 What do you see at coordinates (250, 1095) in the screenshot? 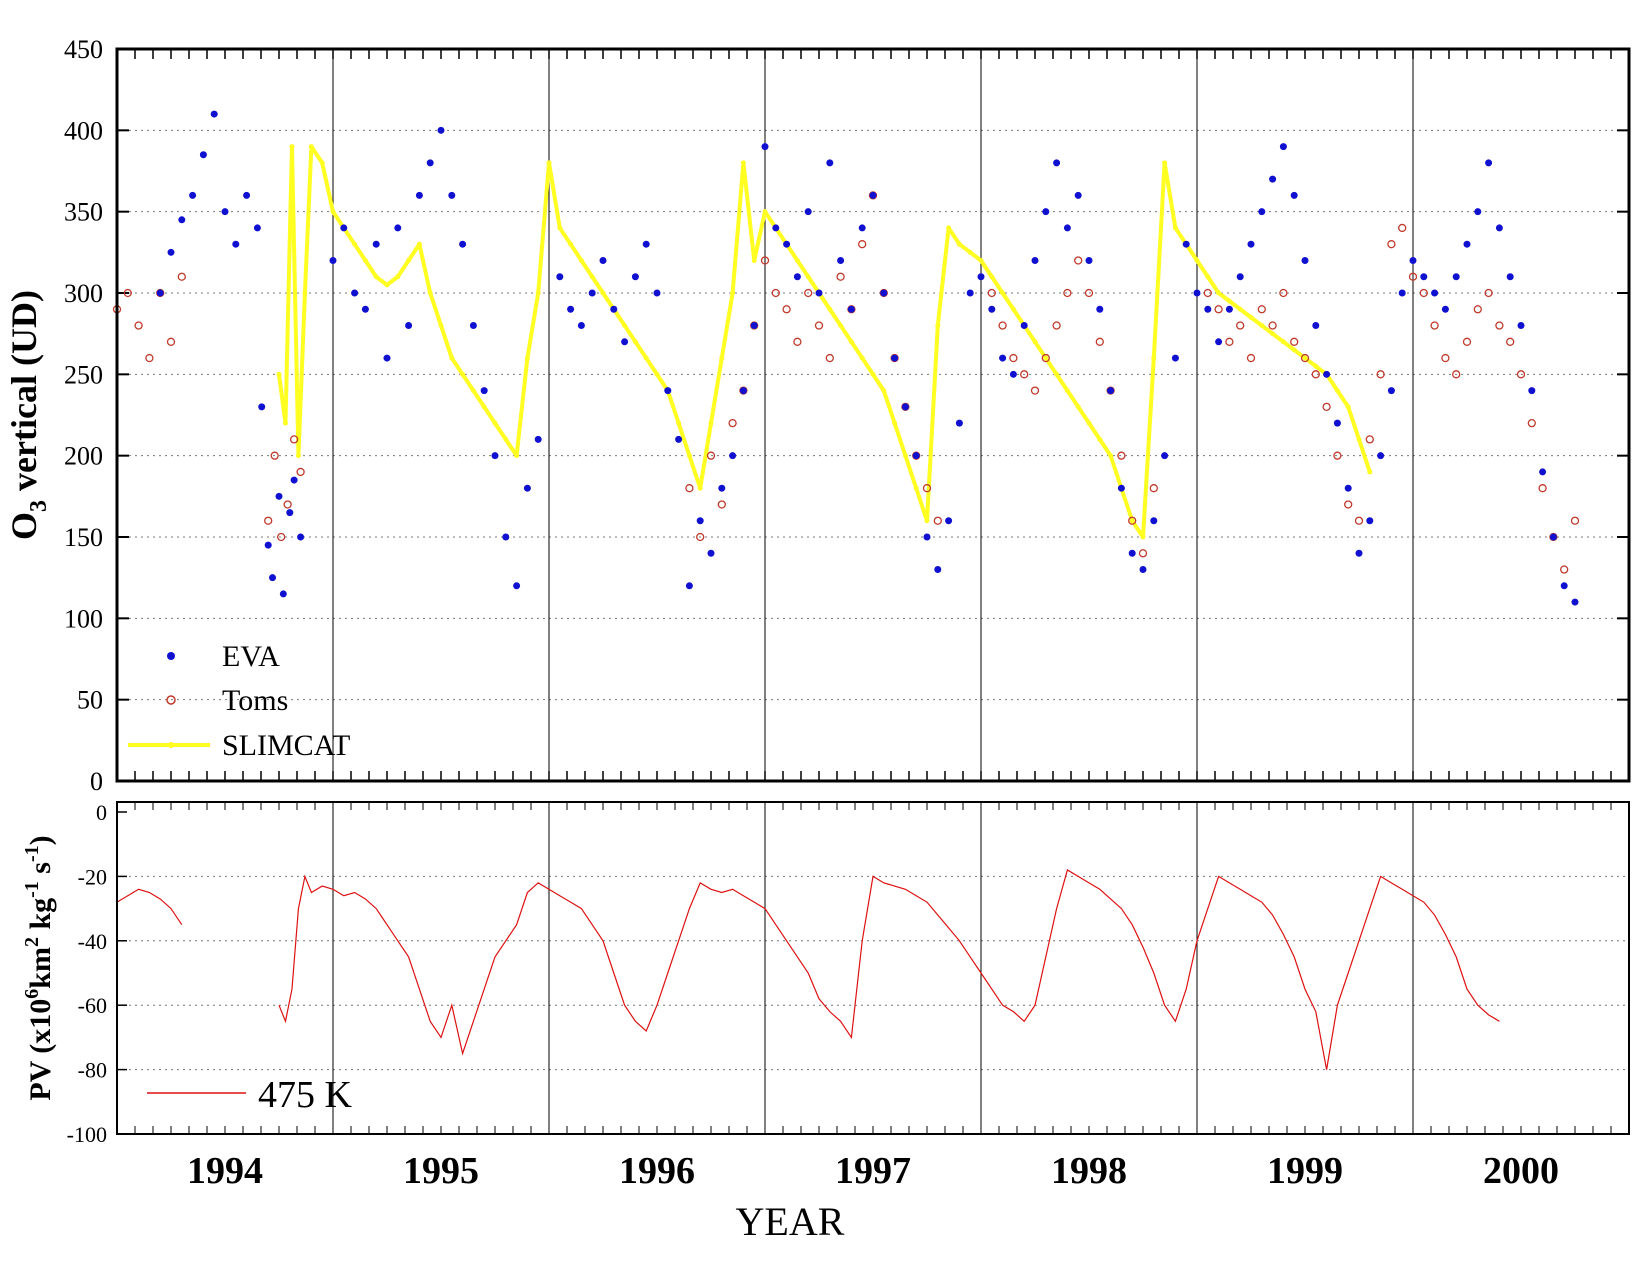
I see `pv-legend: 475 K` at bounding box center [250, 1095].